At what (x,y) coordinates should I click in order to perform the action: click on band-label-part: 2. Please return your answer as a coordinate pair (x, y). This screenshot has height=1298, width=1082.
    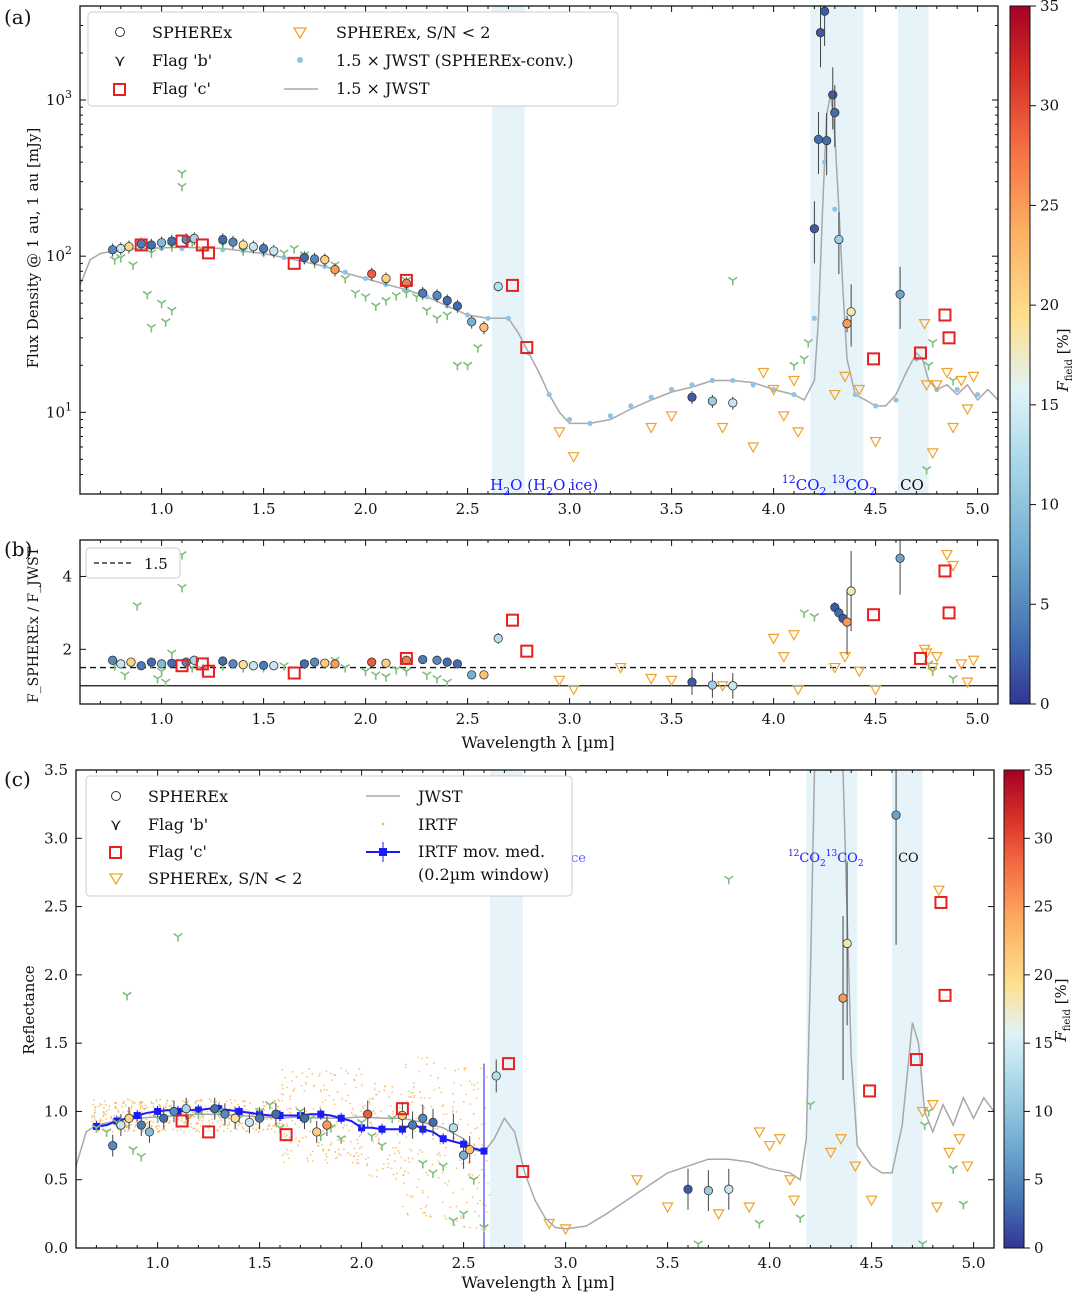
    Looking at the image, I should click on (823, 864).